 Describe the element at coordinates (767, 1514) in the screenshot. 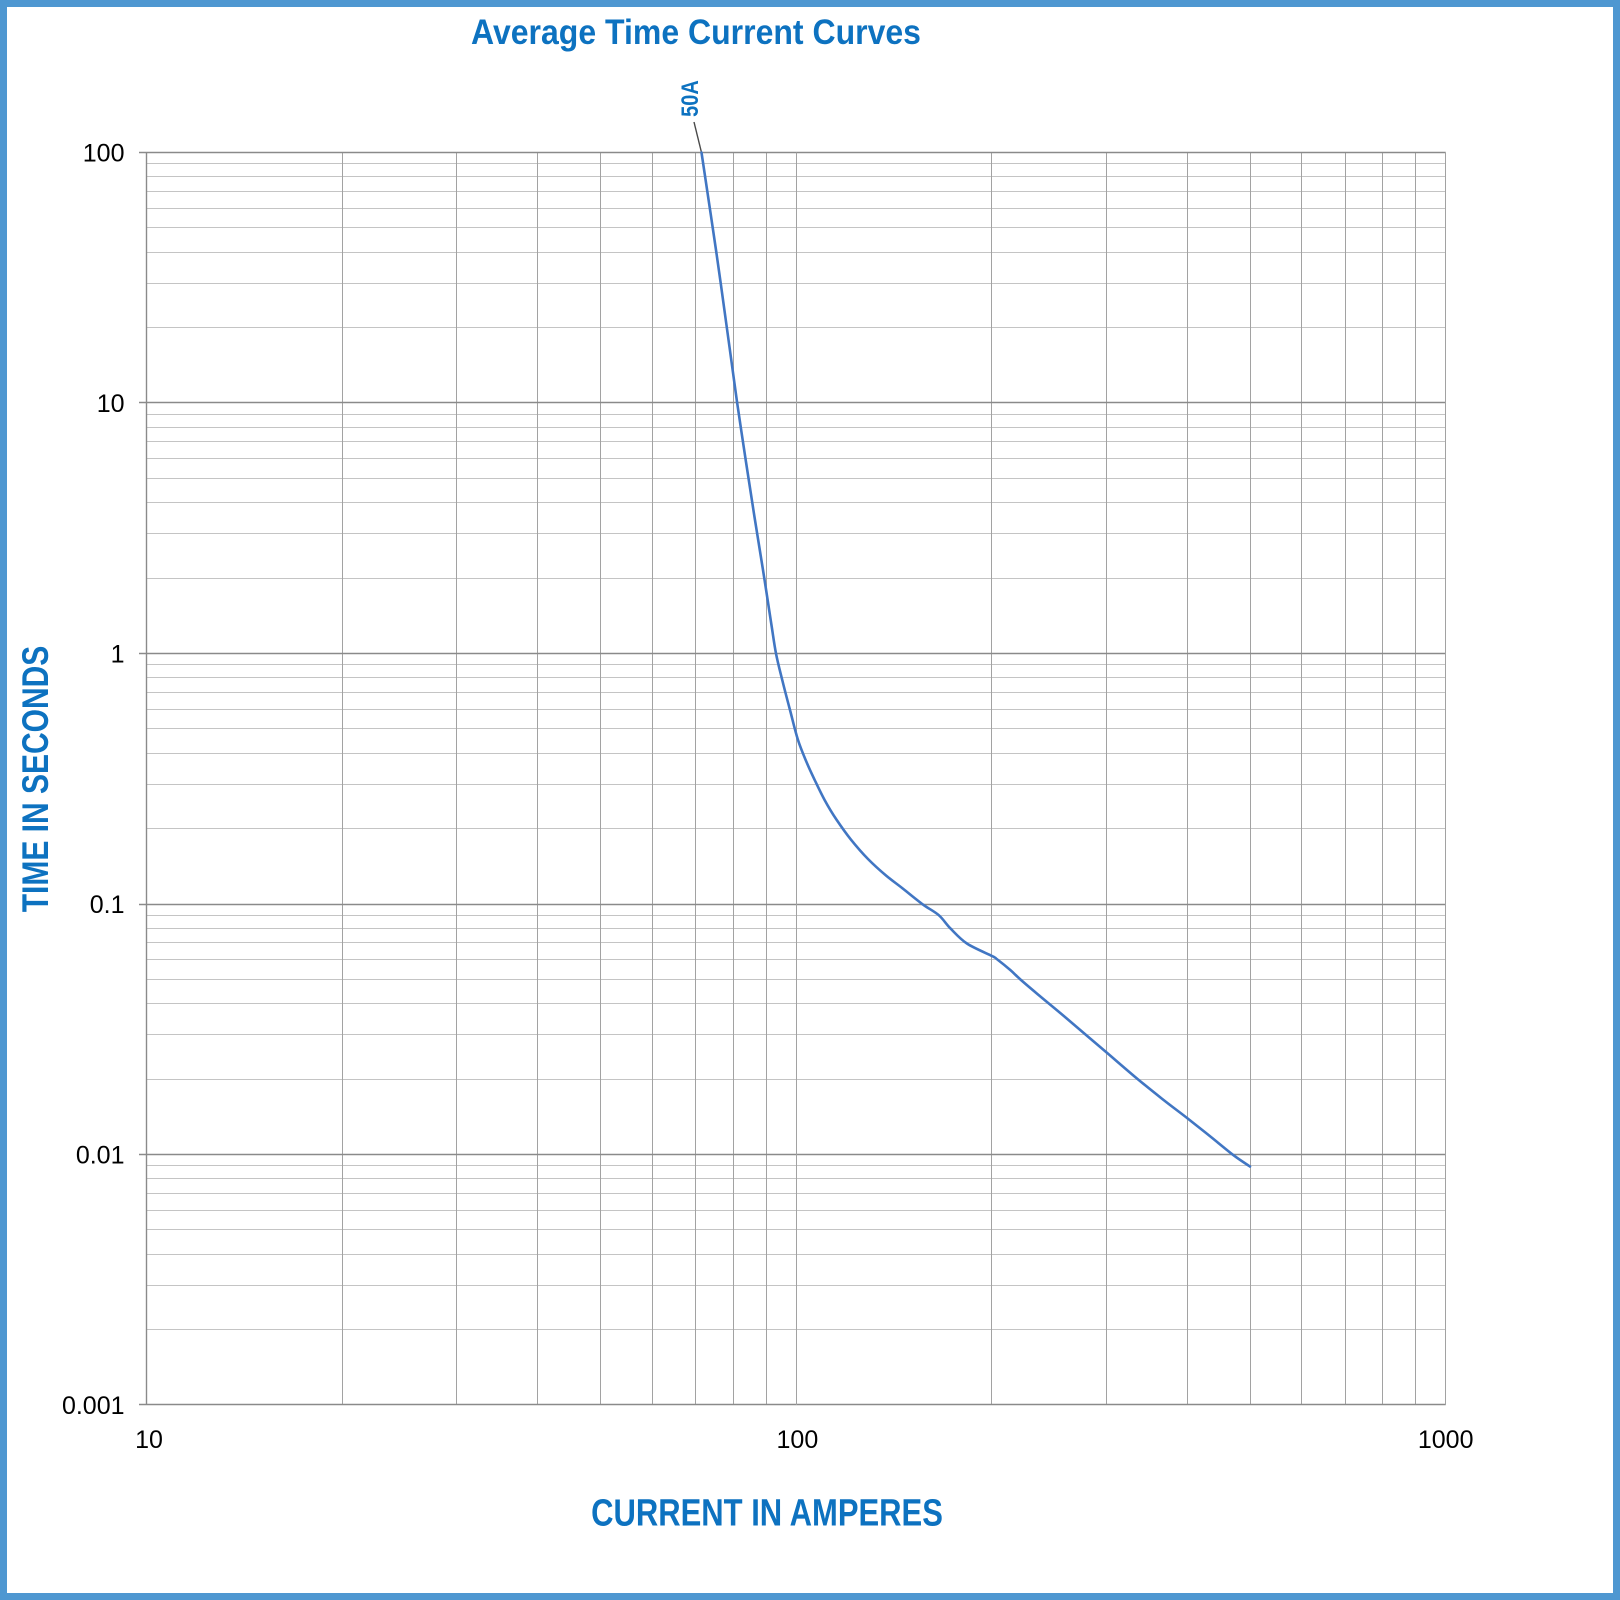

I see `svg-text: CURRENT IN AMPERES` at that location.